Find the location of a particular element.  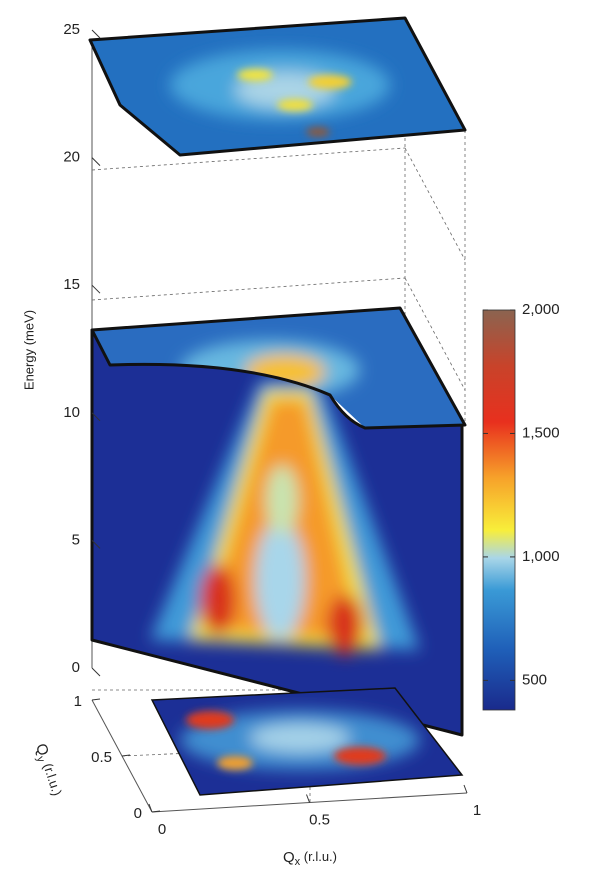

colorbar-tick-label: 1,500 is located at coordinates (541, 432).